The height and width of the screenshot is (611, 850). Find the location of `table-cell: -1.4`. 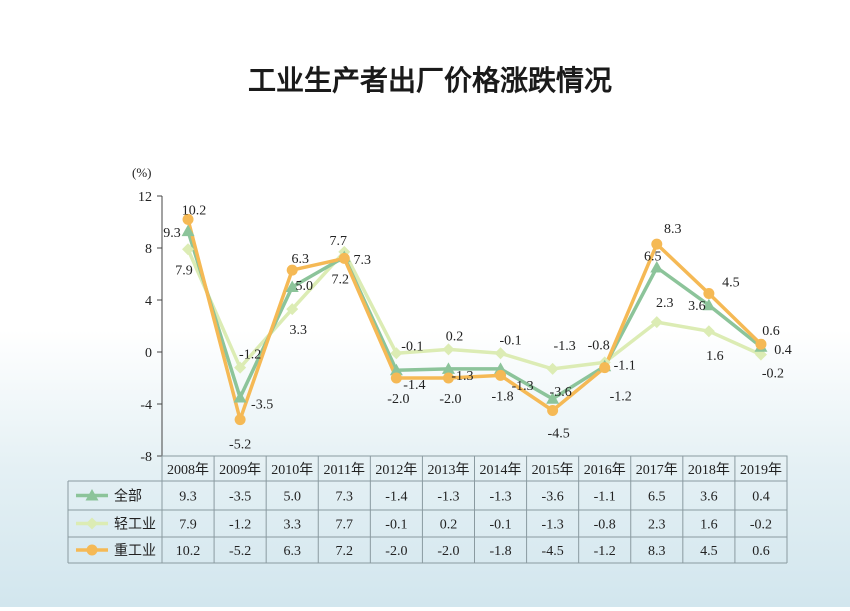

table-cell: -1.4 is located at coordinates (396, 497).